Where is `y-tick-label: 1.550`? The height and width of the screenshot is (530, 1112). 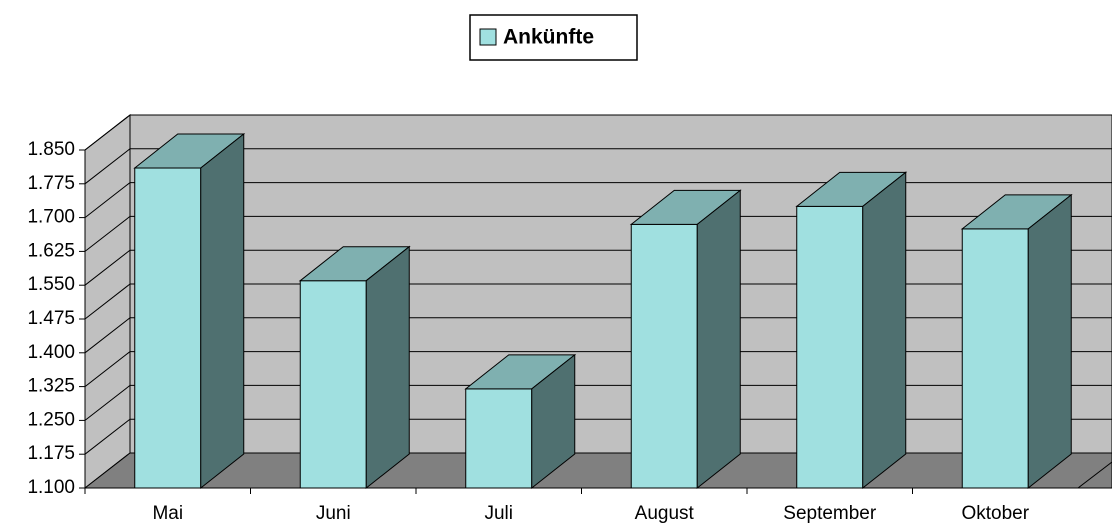 y-tick-label: 1.550 is located at coordinates (51, 284).